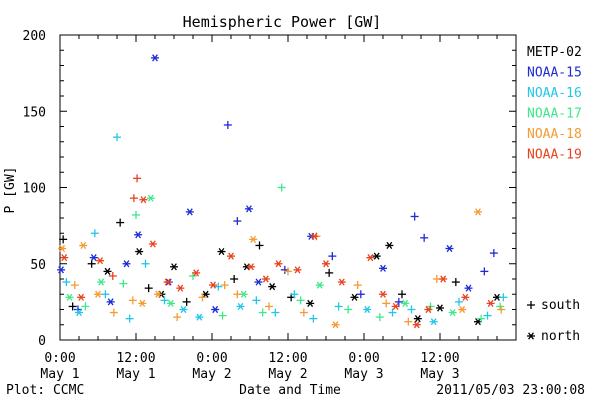 This screenshot has height=400, width=600. I want to click on legend-marker-north-icon, so click(531, 336).